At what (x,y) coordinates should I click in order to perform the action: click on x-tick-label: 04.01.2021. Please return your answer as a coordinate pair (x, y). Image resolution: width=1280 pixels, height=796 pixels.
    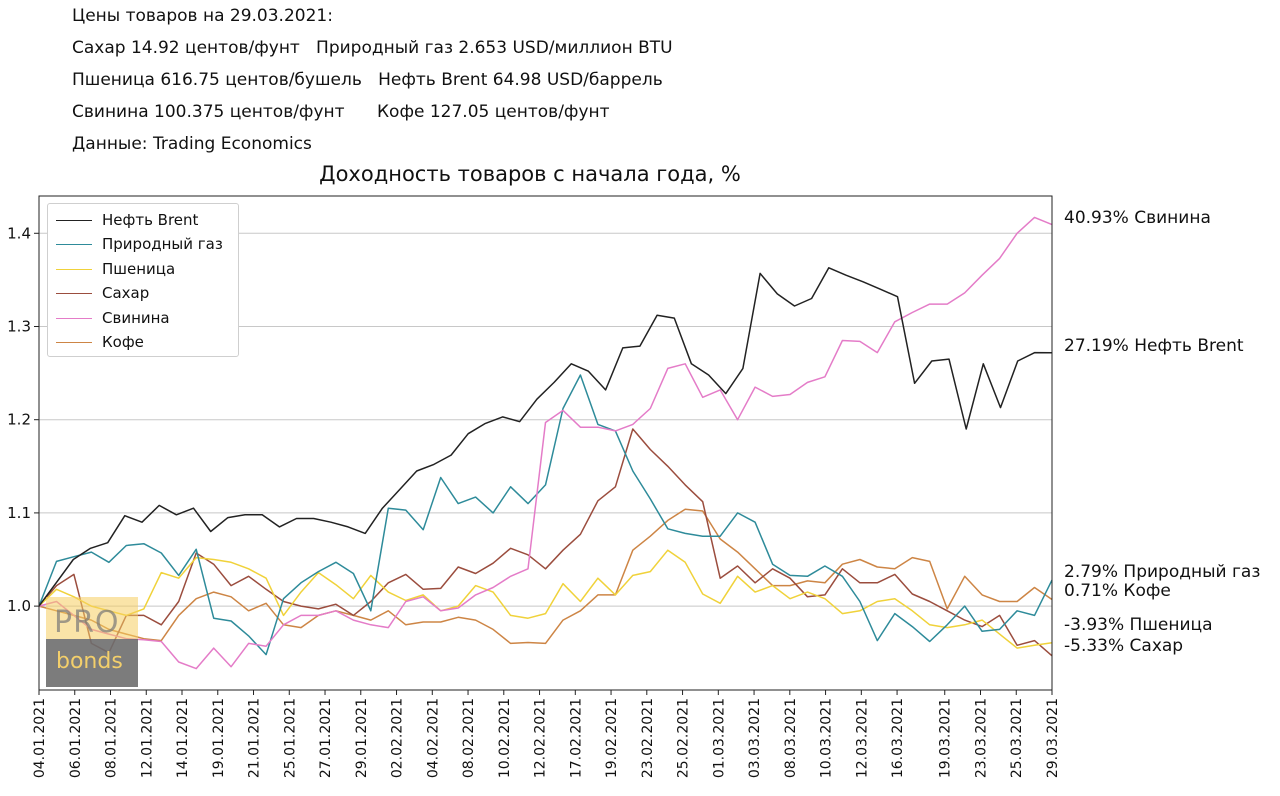
    Looking at the image, I should click on (40, 738).